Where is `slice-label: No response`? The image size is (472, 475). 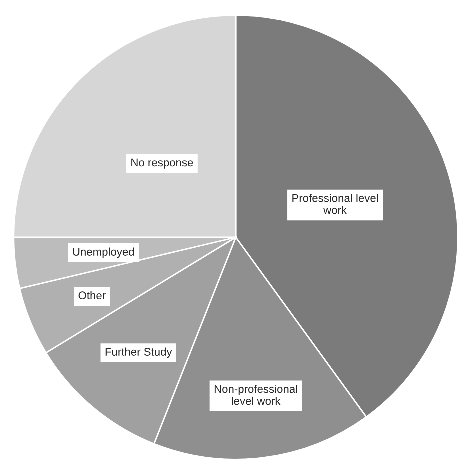
slice-label: No response is located at coordinates (163, 163).